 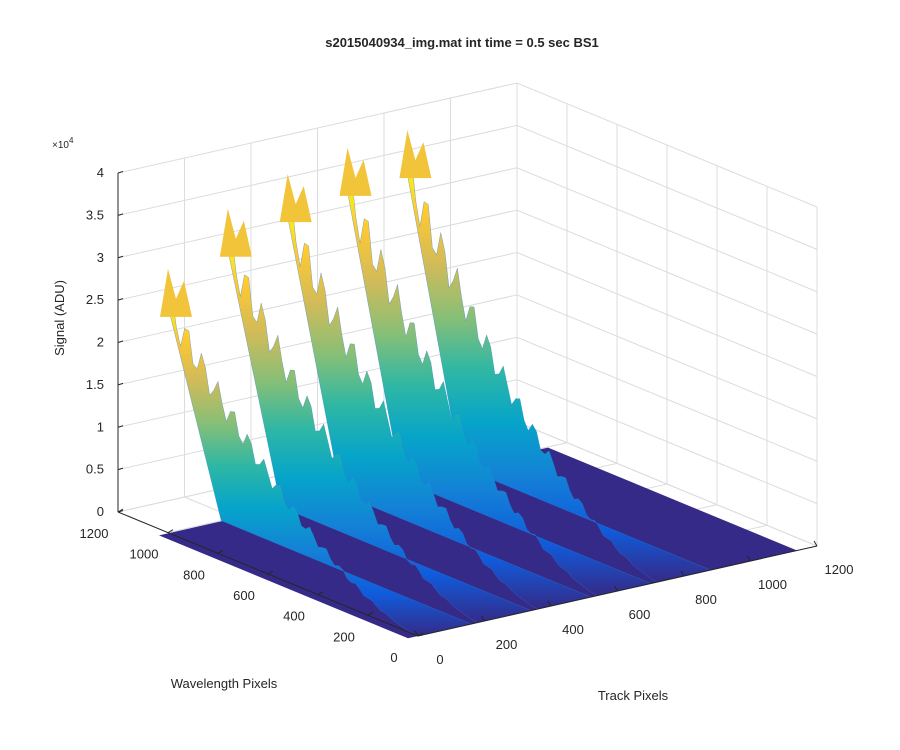 What do you see at coordinates (59, 318) in the screenshot?
I see `z-axis-label: Signal (ADU)` at bounding box center [59, 318].